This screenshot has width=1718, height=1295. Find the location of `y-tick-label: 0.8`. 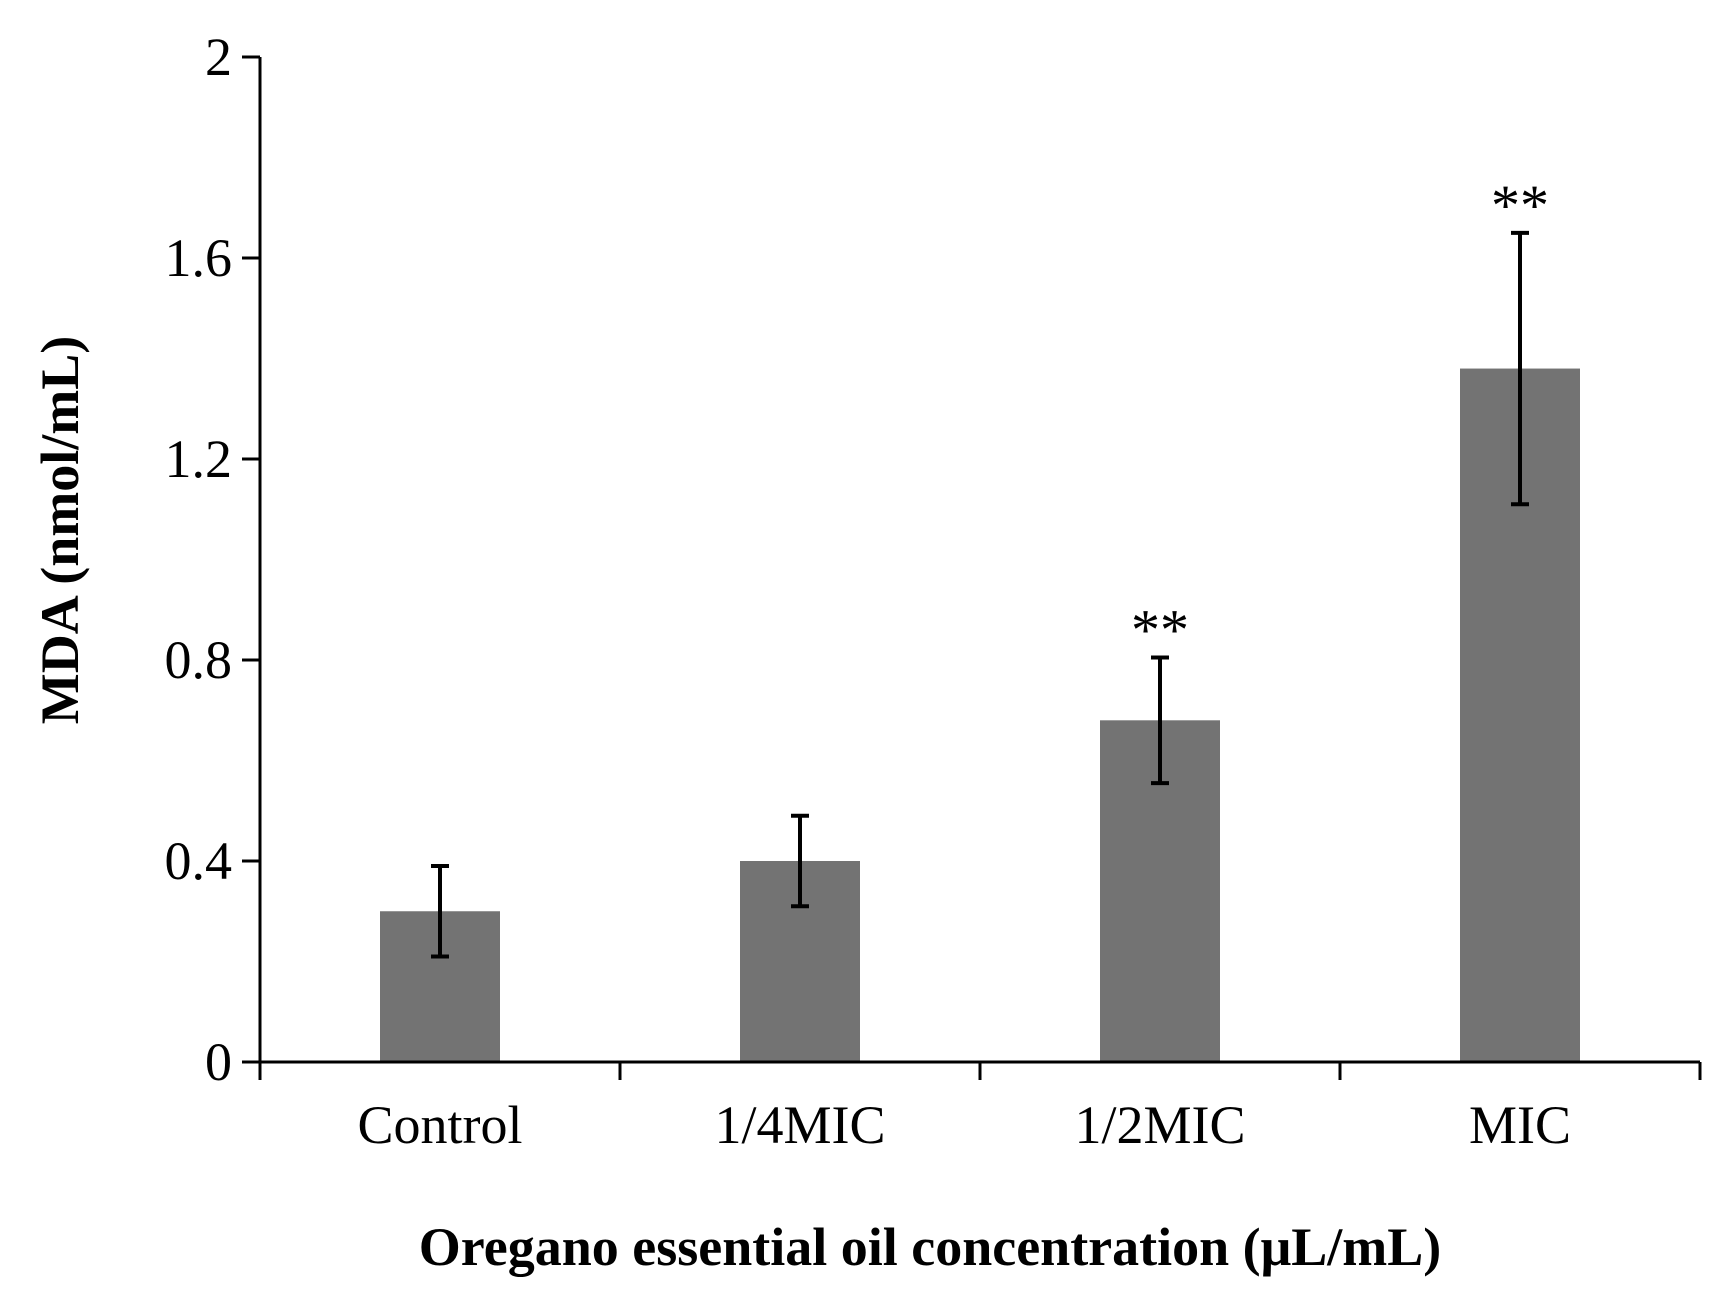

y-tick-label: 0.8 is located at coordinates (199, 660).